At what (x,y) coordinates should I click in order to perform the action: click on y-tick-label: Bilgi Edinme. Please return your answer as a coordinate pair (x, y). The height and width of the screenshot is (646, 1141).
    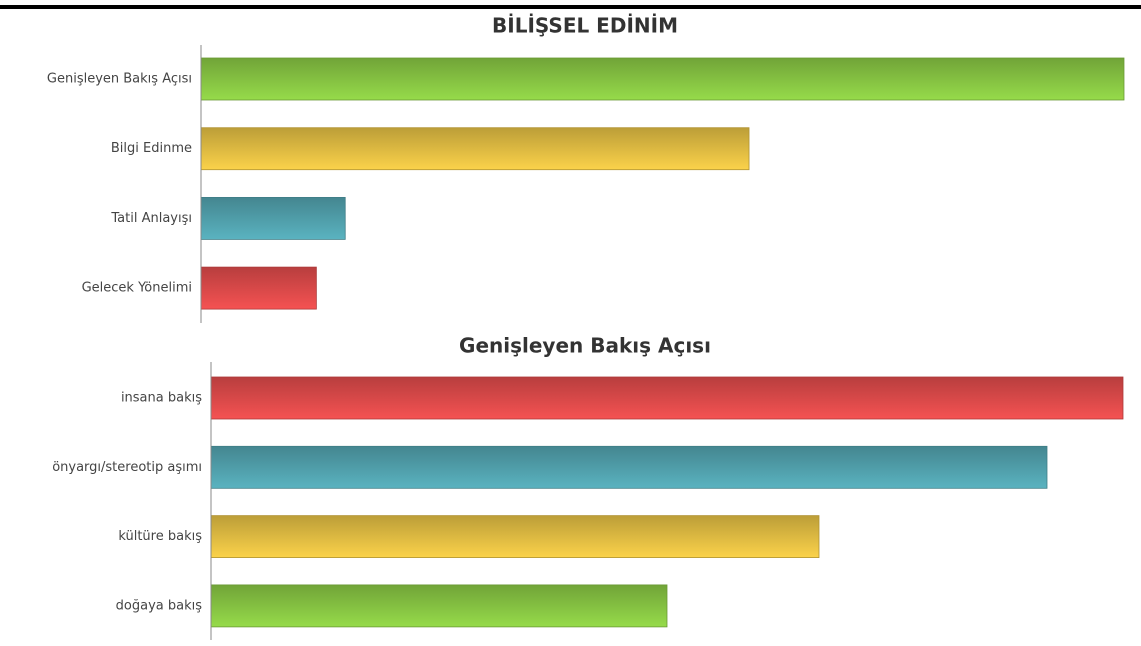
    Looking at the image, I should click on (151, 148).